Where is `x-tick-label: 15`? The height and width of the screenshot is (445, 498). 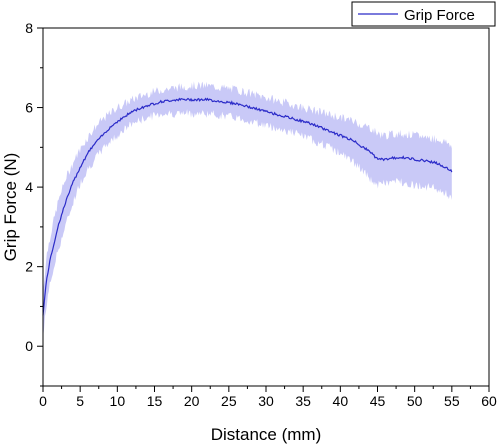 x-tick-label: 15 is located at coordinates (155, 401).